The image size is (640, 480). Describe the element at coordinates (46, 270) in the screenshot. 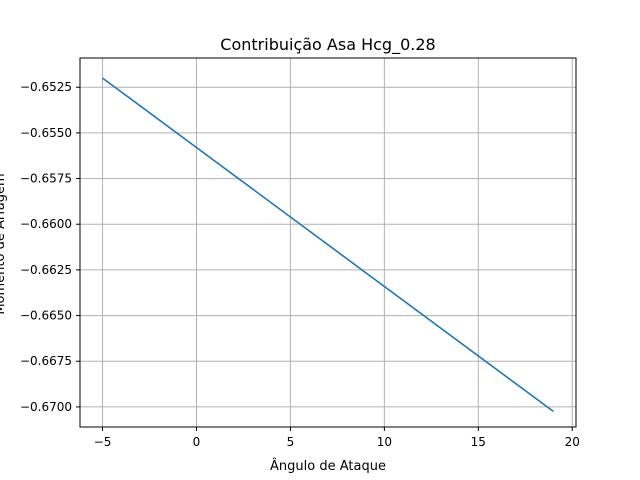

I see `y-tick-label: −0.6625` at that location.